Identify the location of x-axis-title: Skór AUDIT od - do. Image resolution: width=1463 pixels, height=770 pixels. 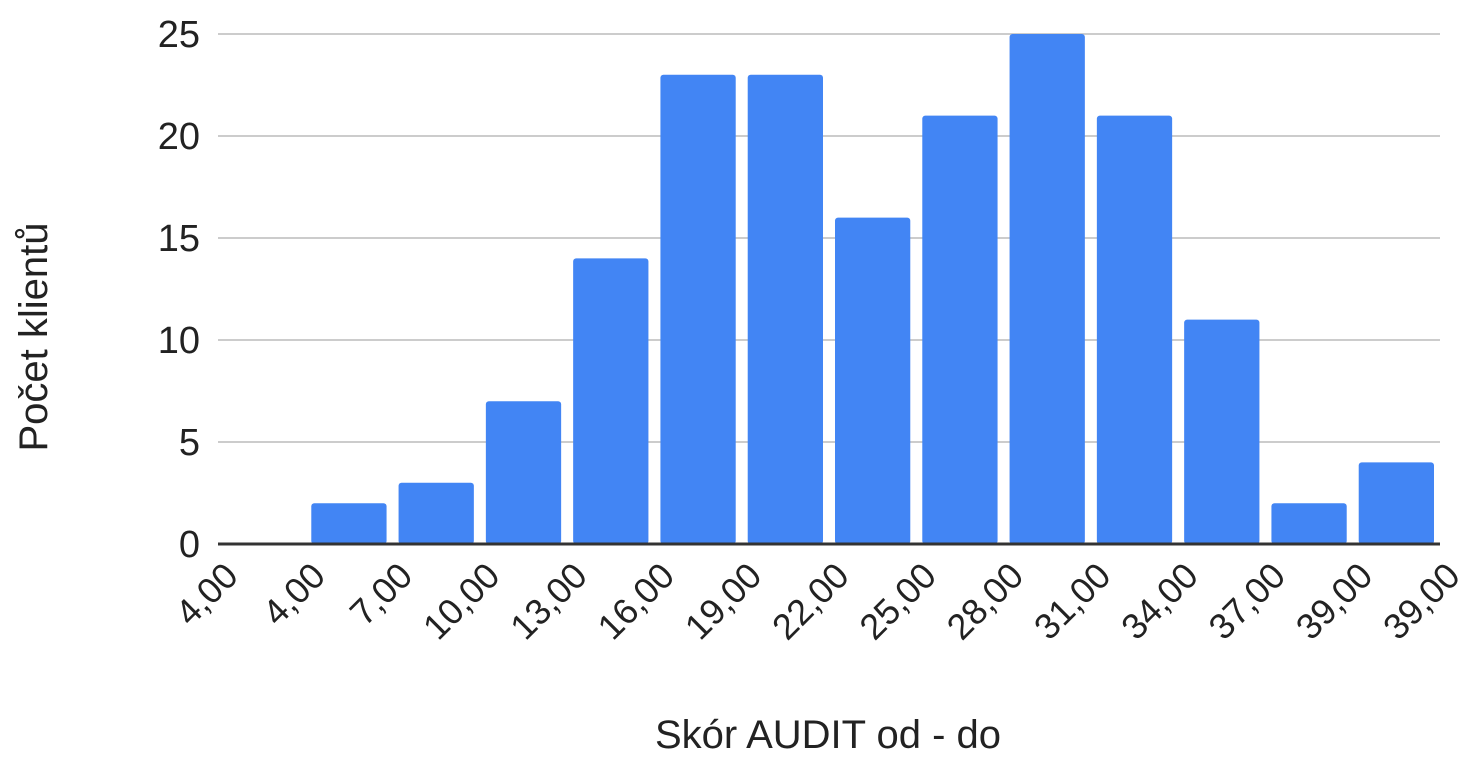
(828, 735).